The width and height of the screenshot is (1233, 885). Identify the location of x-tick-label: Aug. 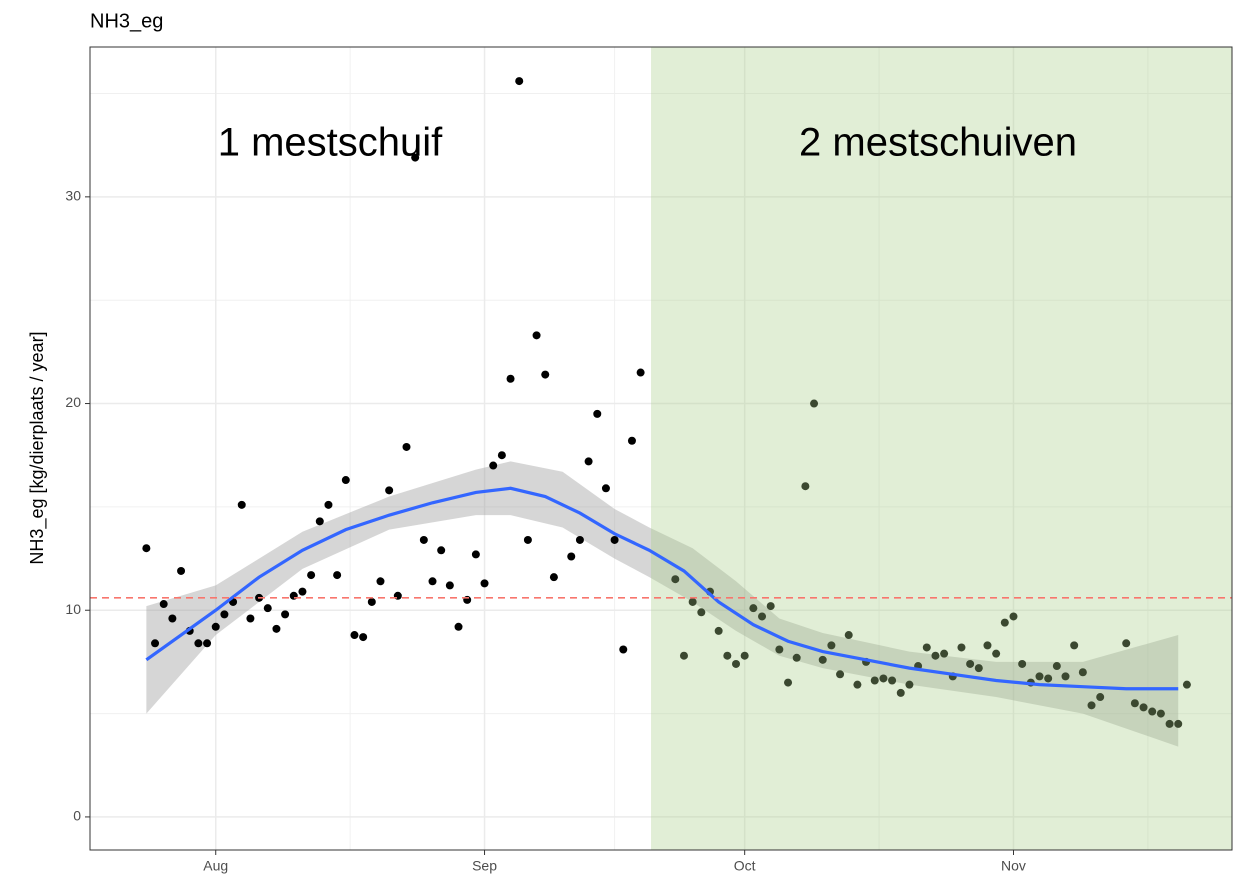
(215, 866).